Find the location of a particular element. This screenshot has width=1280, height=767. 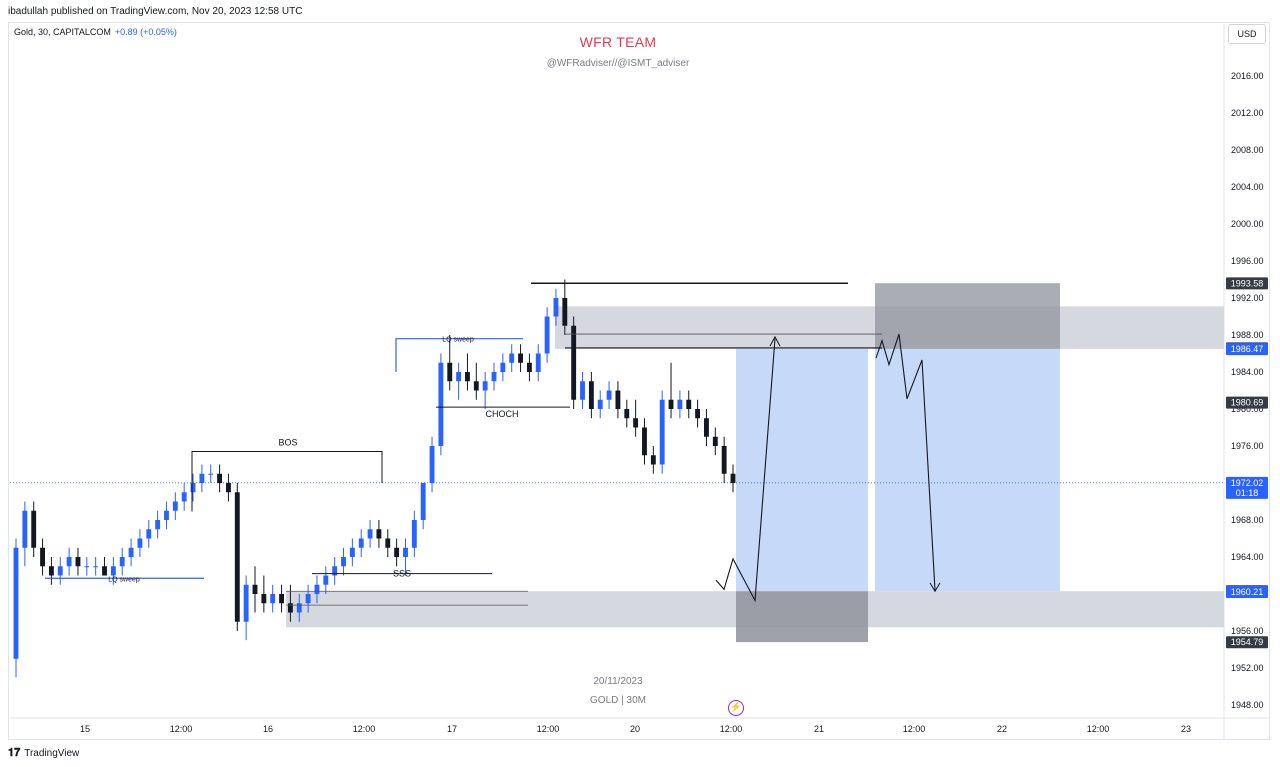

choch-label: CHOCH is located at coordinates (502, 414).